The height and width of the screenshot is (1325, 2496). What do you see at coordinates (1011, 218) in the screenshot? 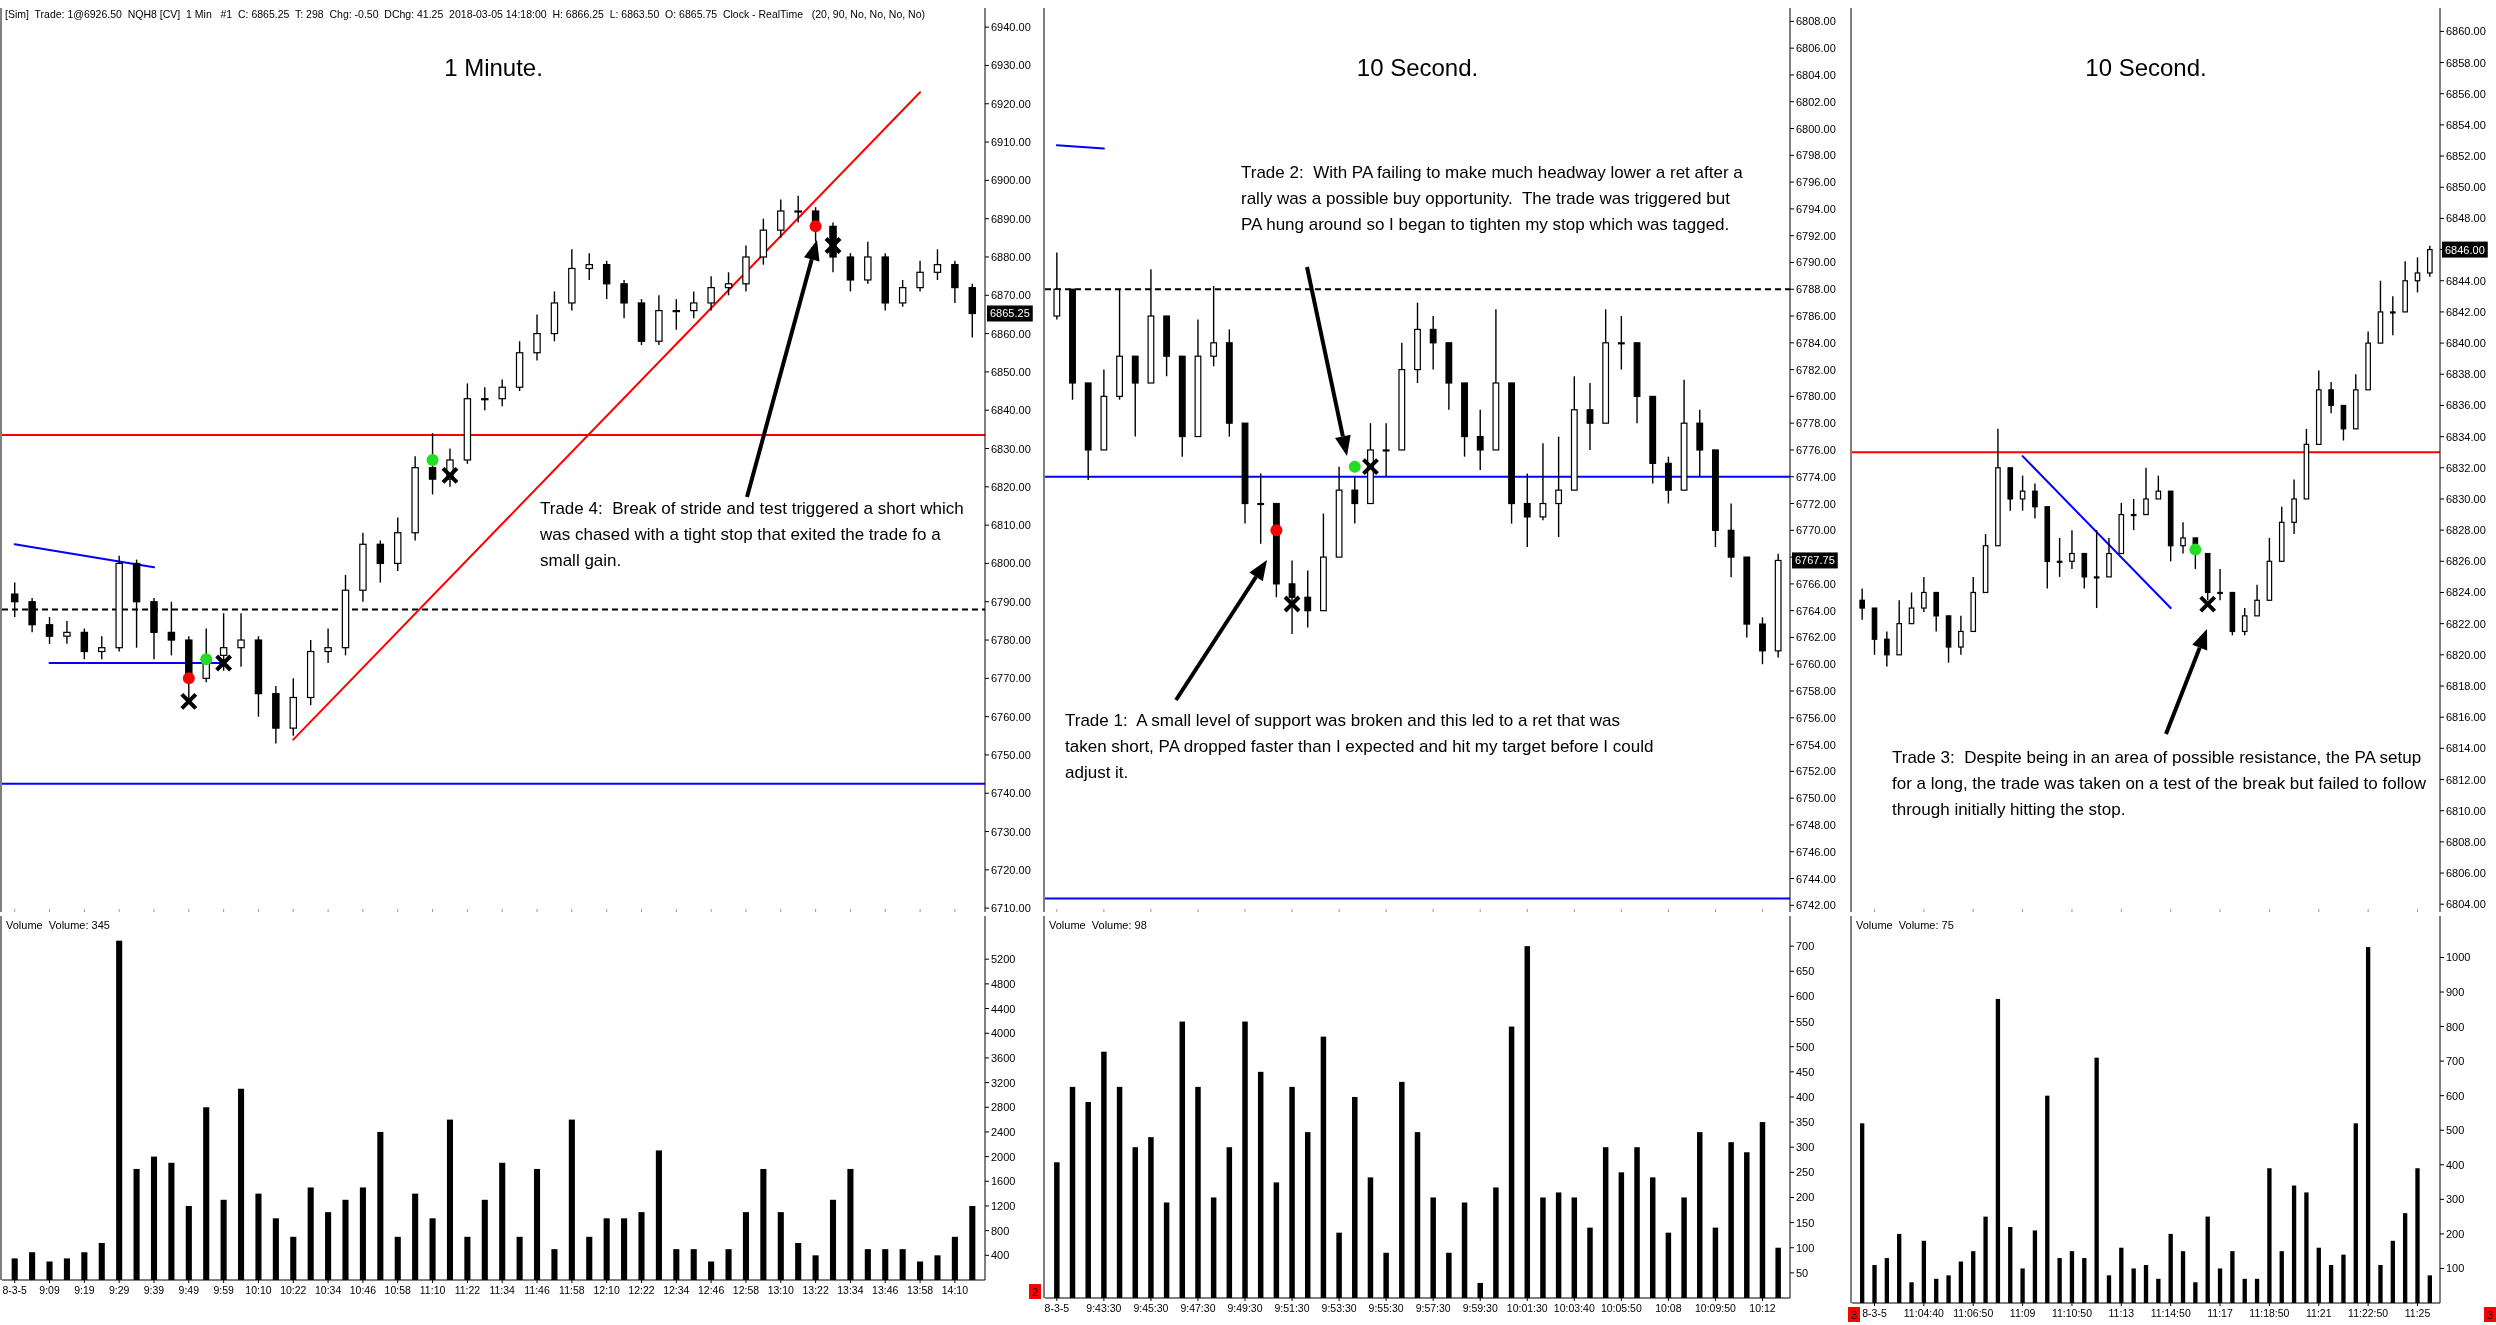
I see `y-tick-label: 6890.00` at bounding box center [1011, 218].